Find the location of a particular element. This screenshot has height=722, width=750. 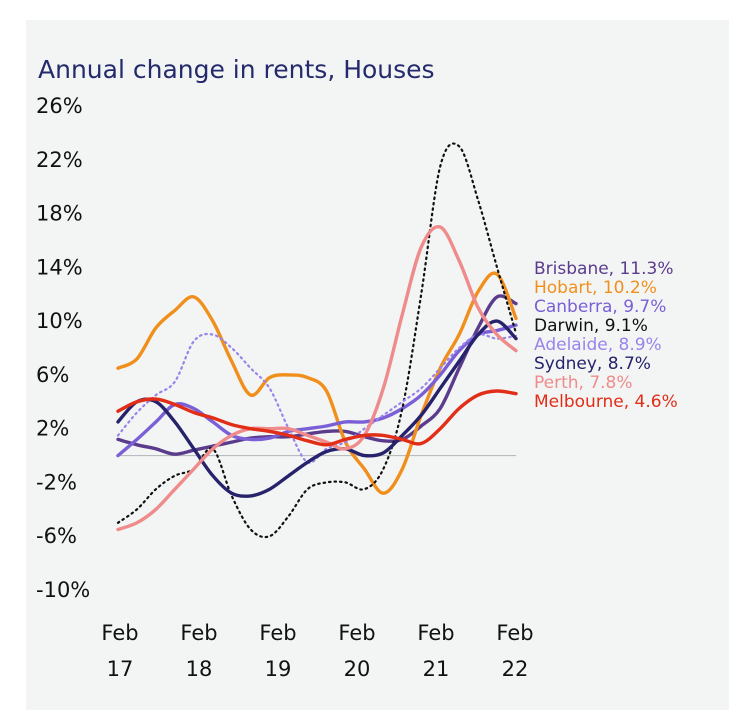

y-tick-label: 26% is located at coordinates (59, 106).